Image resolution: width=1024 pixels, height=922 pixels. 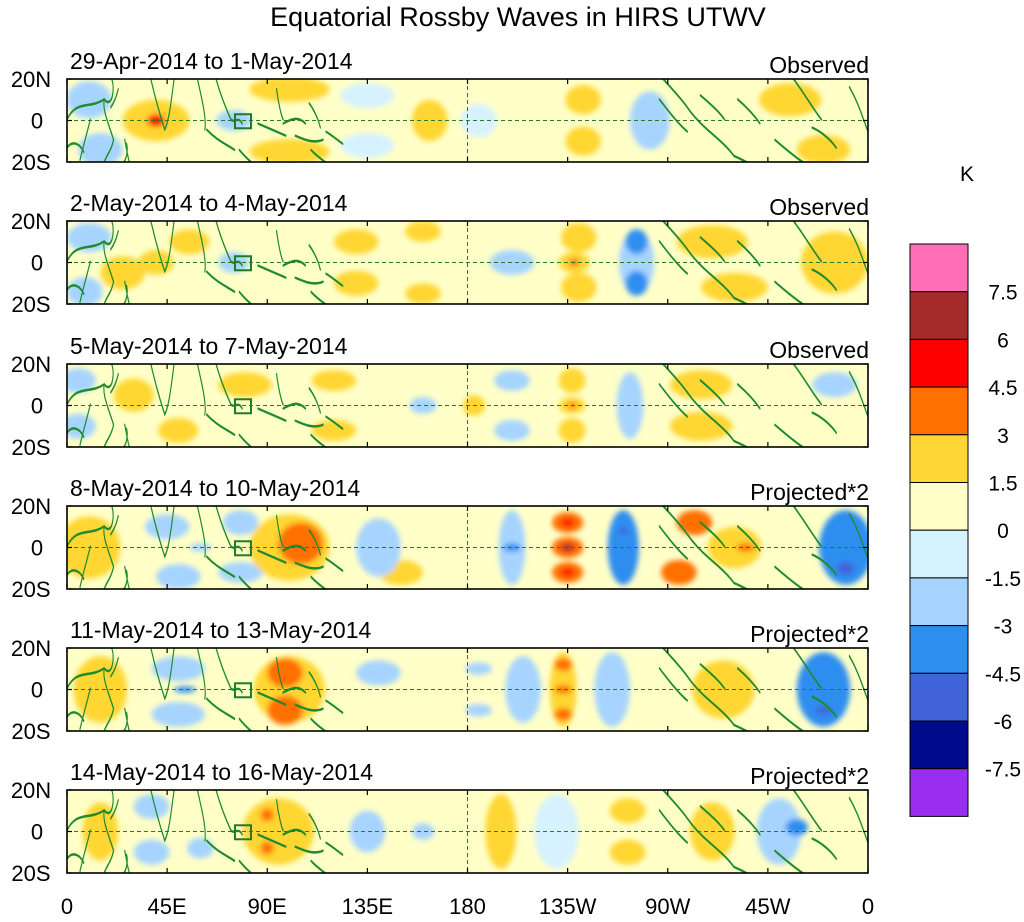 What do you see at coordinates (1002, 293) in the screenshot?
I see `colorbar-level-label: 7.5` at bounding box center [1002, 293].